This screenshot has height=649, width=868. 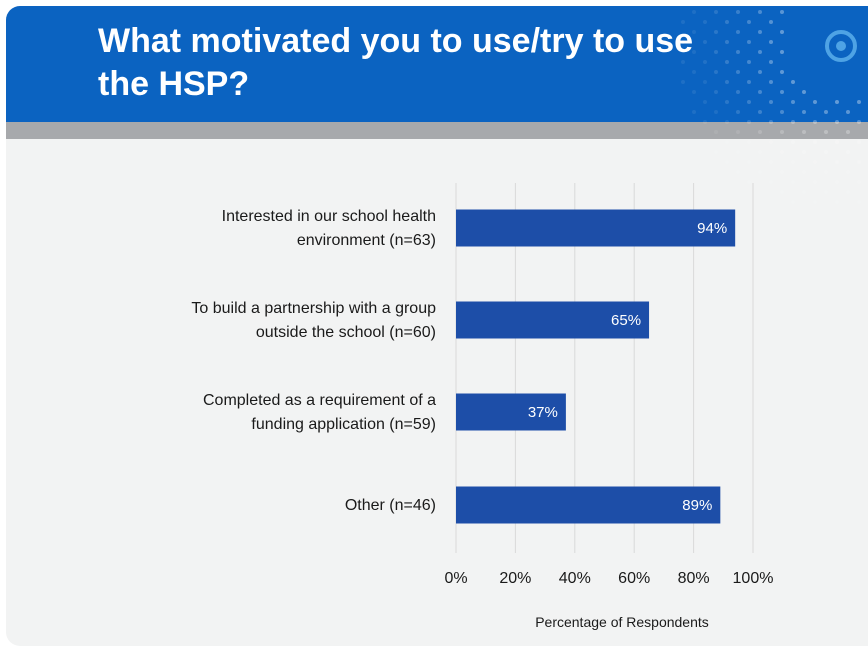 I want to click on bar-value-label: 37%, so click(x=543, y=412).